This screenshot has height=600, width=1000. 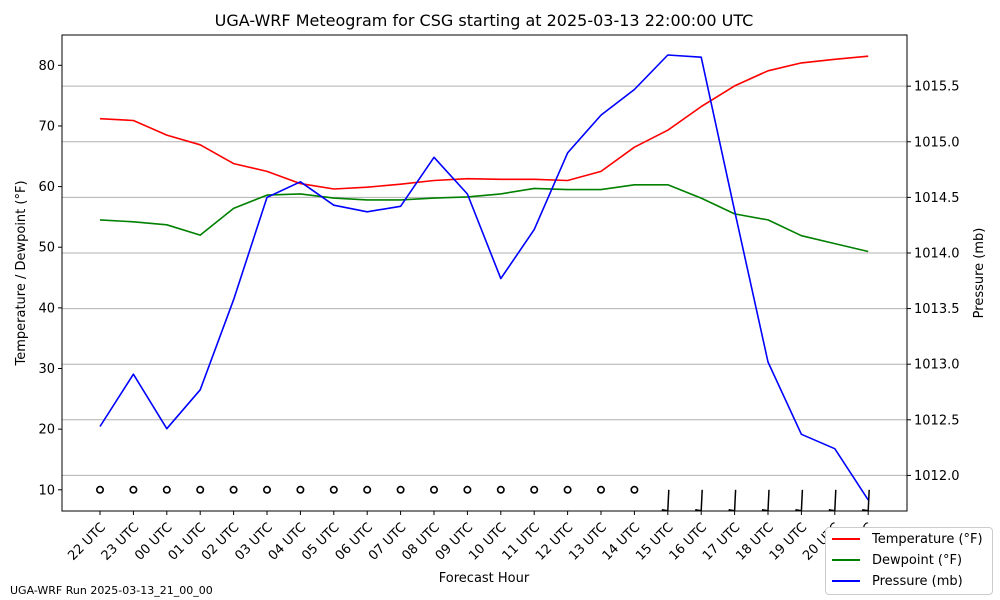 I want to click on right-tick-label-6: 1015.0, so click(x=937, y=142).